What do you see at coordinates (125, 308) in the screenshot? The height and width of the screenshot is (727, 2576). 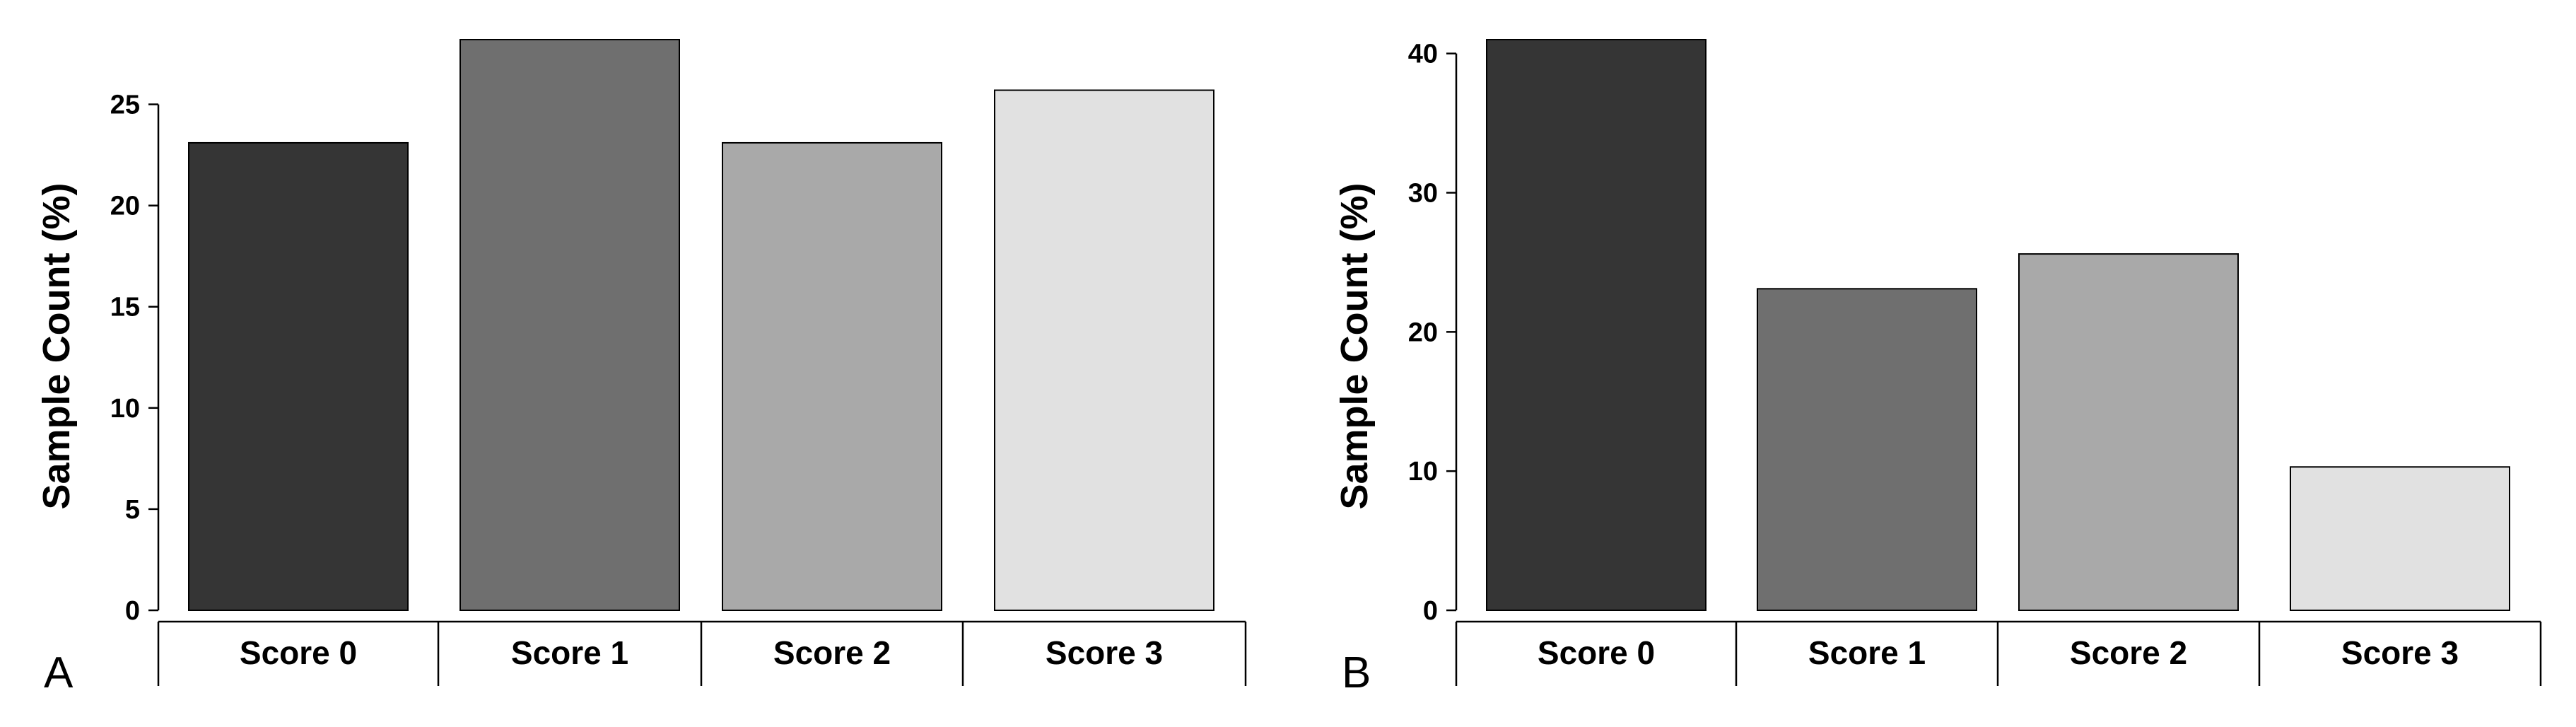 I see `y-tick-label: 15` at bounding box center [125, 308].